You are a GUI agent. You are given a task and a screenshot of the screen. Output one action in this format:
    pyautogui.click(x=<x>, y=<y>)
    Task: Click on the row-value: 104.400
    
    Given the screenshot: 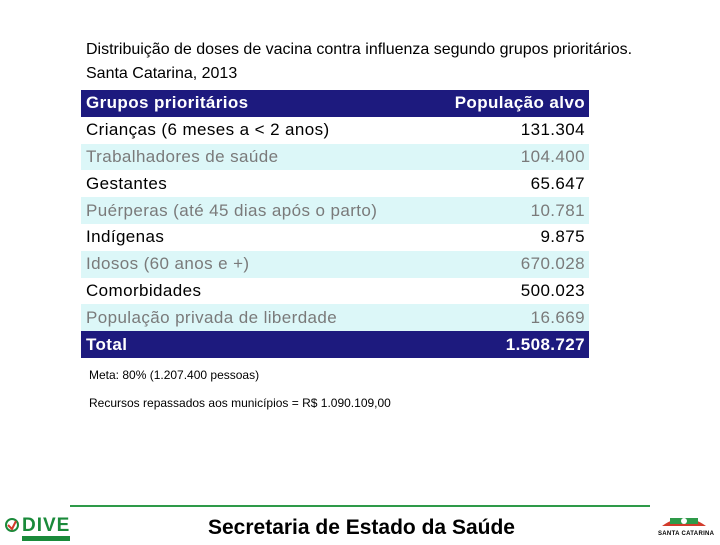 What is the action you would take?
    pyautogui.click(x=552, y=156)
    